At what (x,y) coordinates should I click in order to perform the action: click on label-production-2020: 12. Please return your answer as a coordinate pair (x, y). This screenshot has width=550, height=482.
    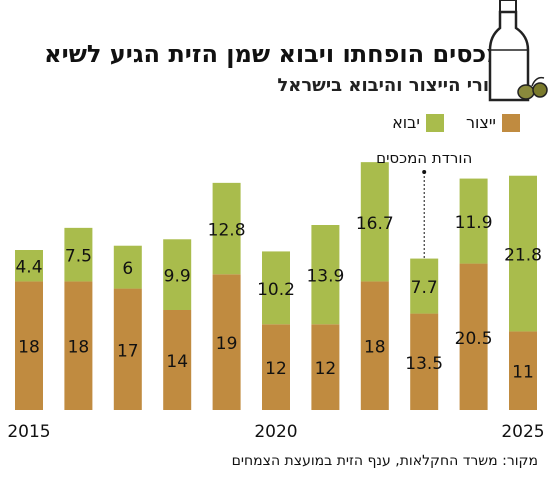
    Looking at the image, I should click on (276, 369).